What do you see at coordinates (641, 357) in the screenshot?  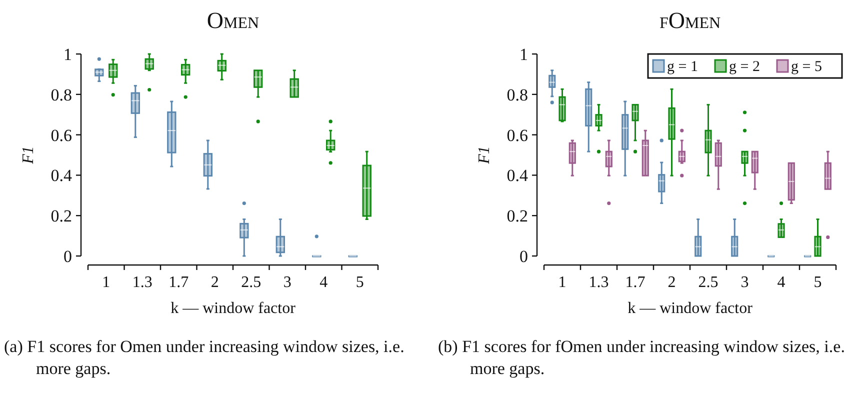 I see `text: (b) F1 scores for fOmen under increasing window sizes, i.e. more gaps.` at bounding box center [641, 357].